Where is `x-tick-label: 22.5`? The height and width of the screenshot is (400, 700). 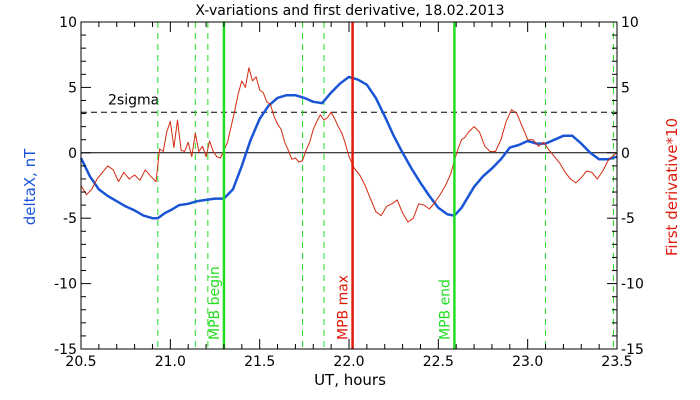
x-tick-label: 22.5 is located at coordinates (438, 362).